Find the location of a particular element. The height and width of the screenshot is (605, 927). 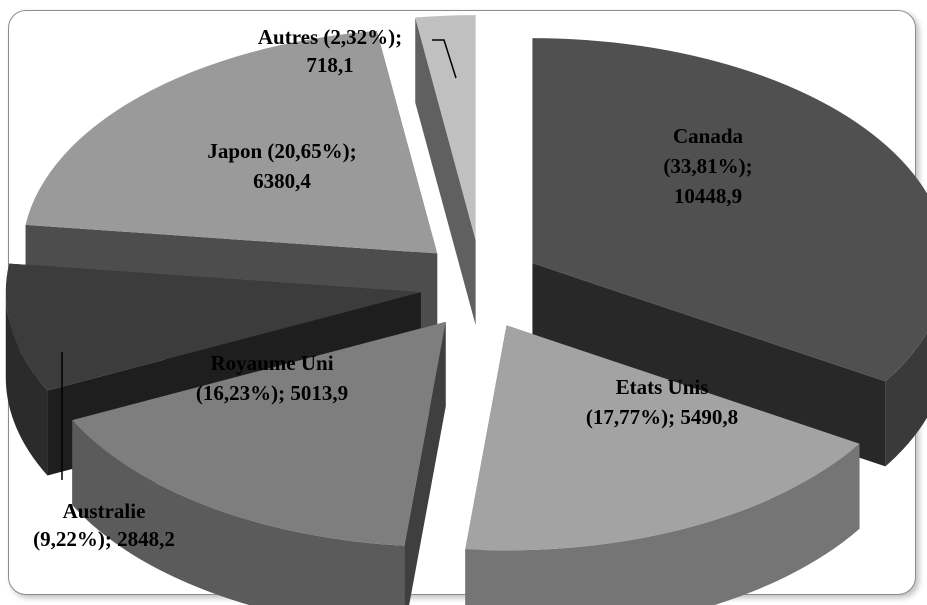

data-label-line: (9,22%); 2848,2 is located at coordinates (104, 539).